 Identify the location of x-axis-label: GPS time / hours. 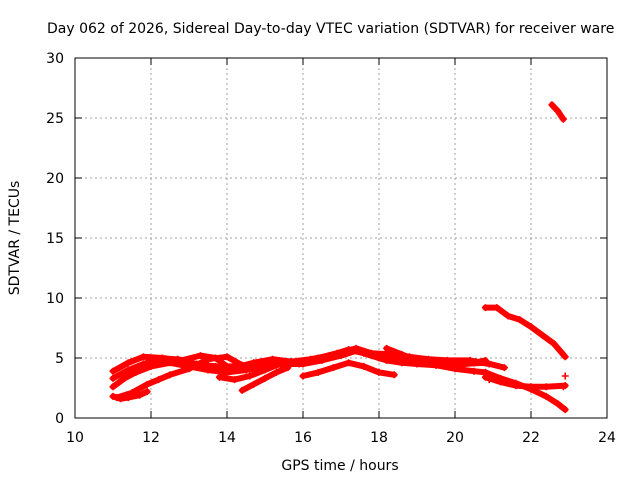
(339, 466).